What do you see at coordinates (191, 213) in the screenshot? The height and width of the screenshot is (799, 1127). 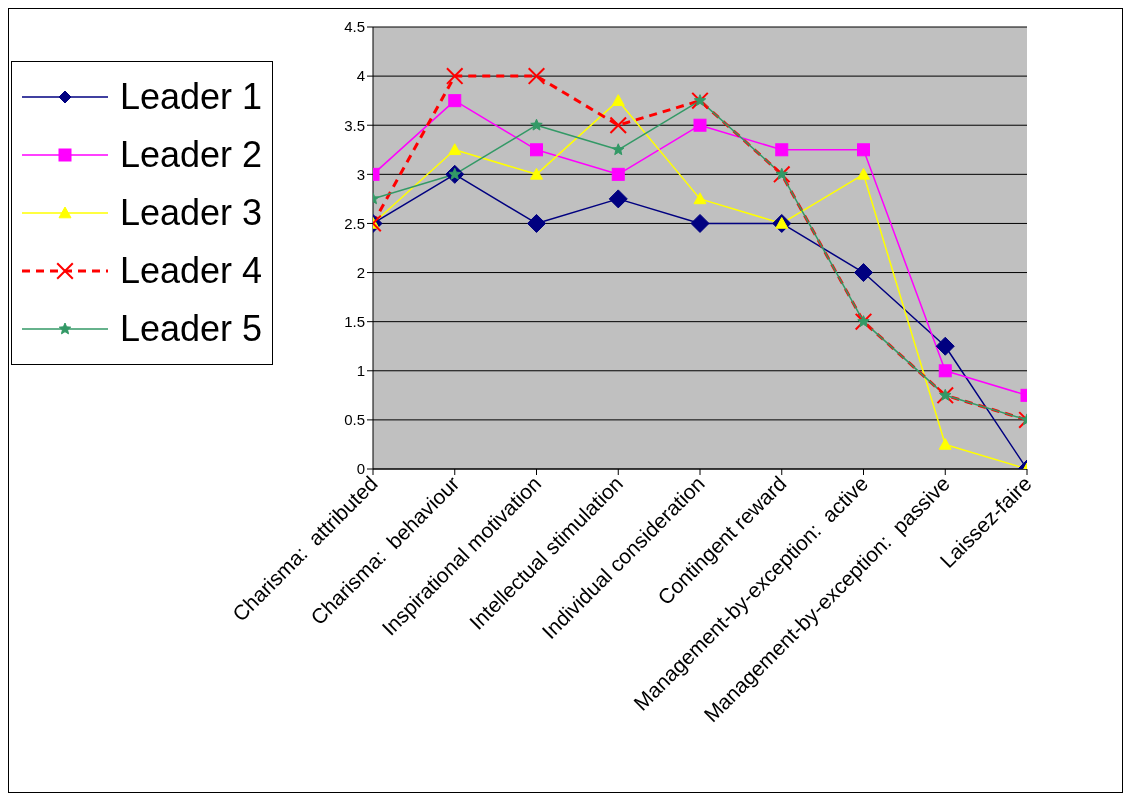 I see `legend-label: Leader 3` at bounding box center [191, 213].